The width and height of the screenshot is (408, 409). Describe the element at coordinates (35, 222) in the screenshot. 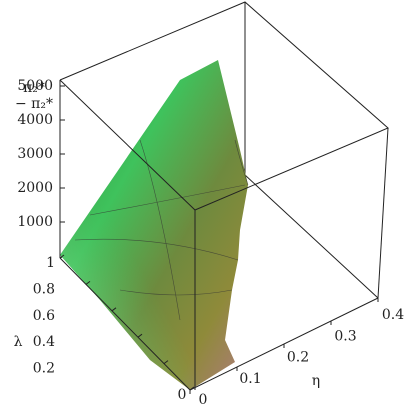

I see `z-tick-label: 1000` at that location.